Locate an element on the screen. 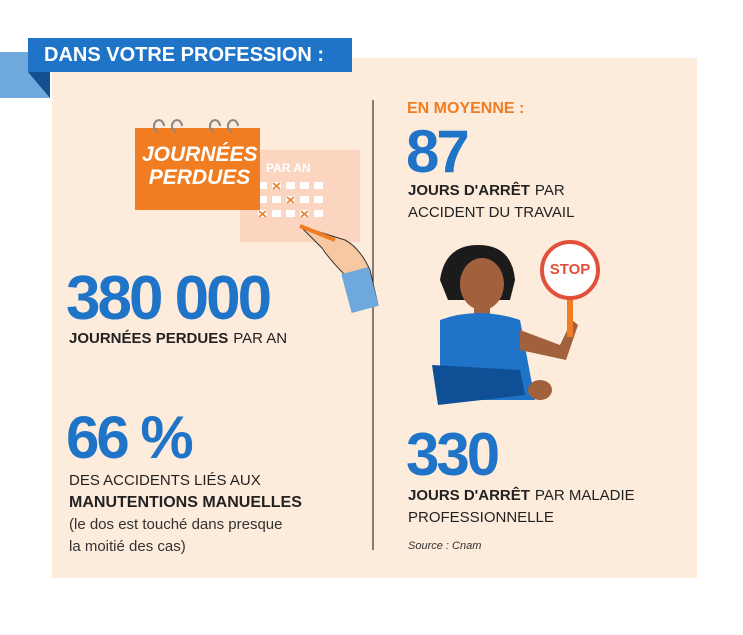 The height and width of the screenshot is (635, 743). intro: EN MOYENNE : is located at coordinates (466, 108).